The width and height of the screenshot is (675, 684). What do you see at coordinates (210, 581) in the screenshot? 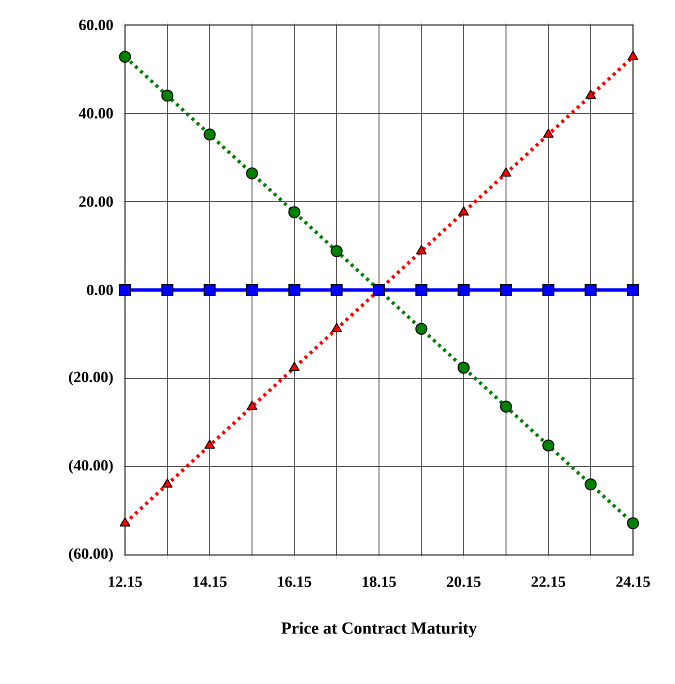
I see `x-tick-label: 14.15` at bounding box center [210, 581].